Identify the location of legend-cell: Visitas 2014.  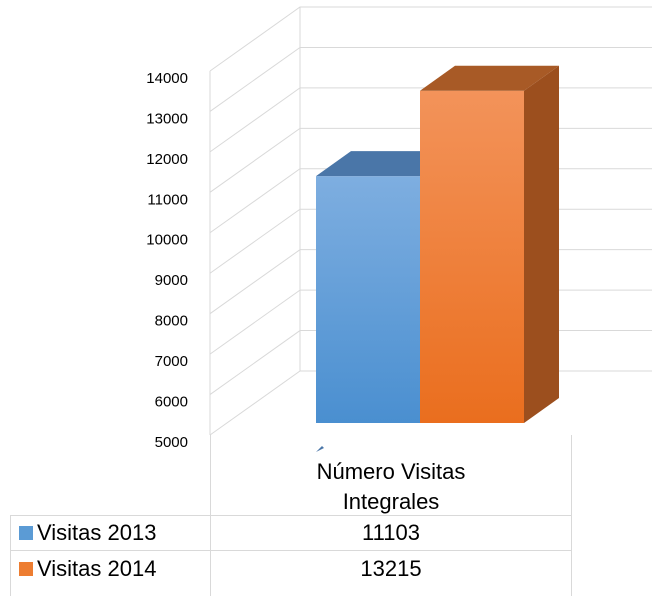
(110, 573).